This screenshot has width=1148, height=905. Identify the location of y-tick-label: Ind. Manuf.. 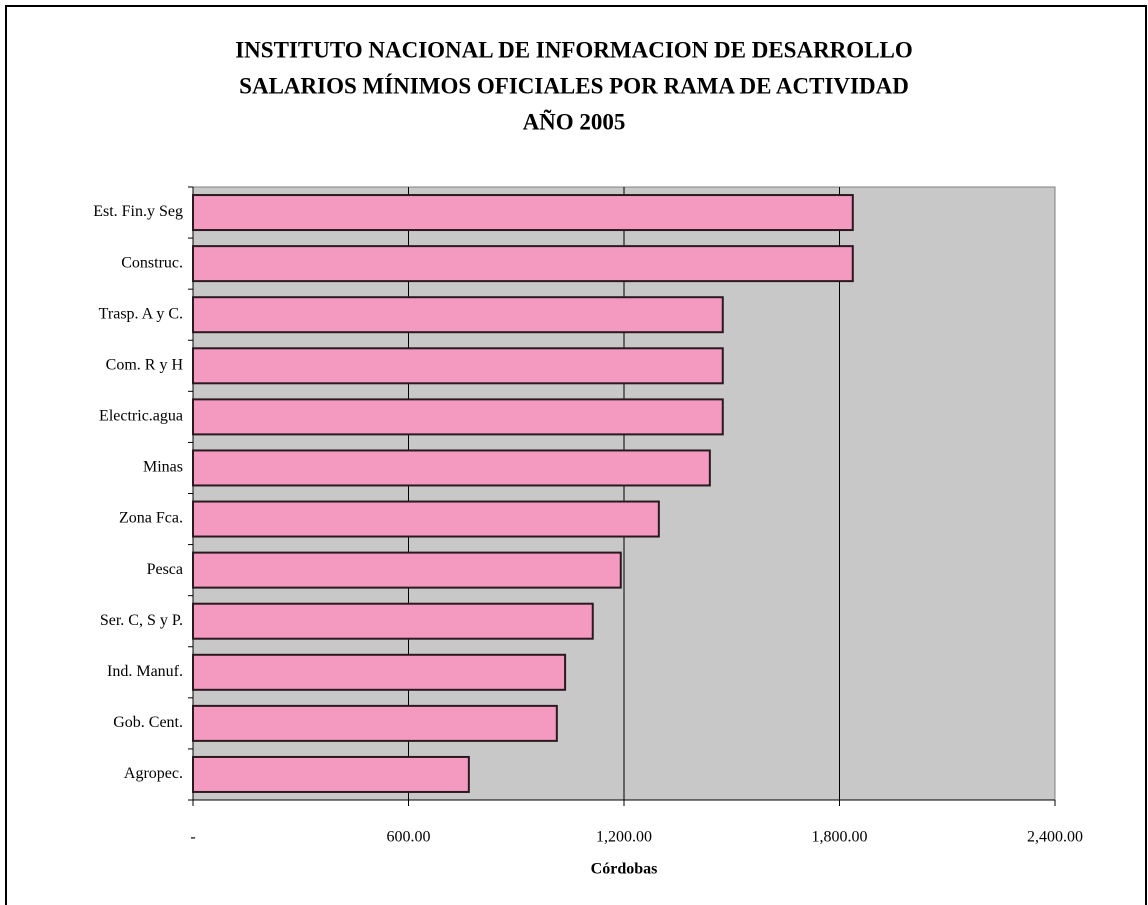
(145, 671).